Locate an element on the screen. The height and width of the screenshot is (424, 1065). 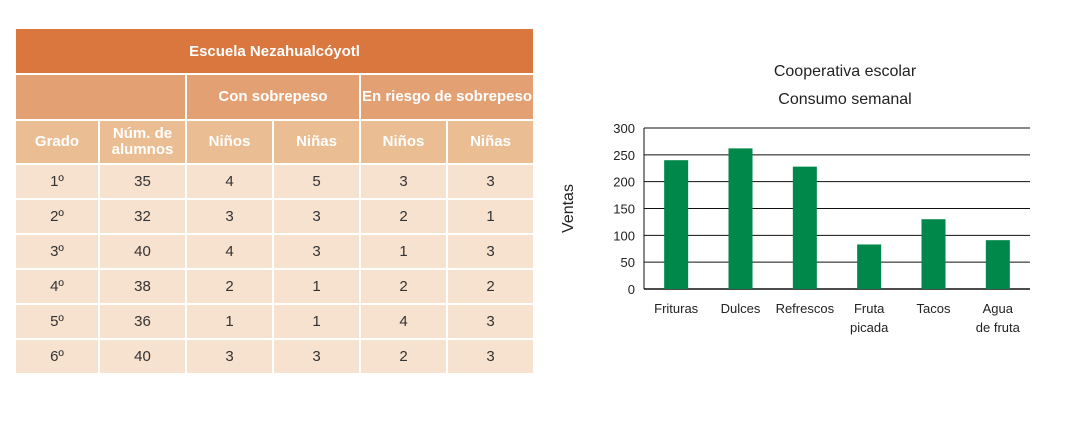
y-tick-label: 150 is located at coordinates (624, 209).